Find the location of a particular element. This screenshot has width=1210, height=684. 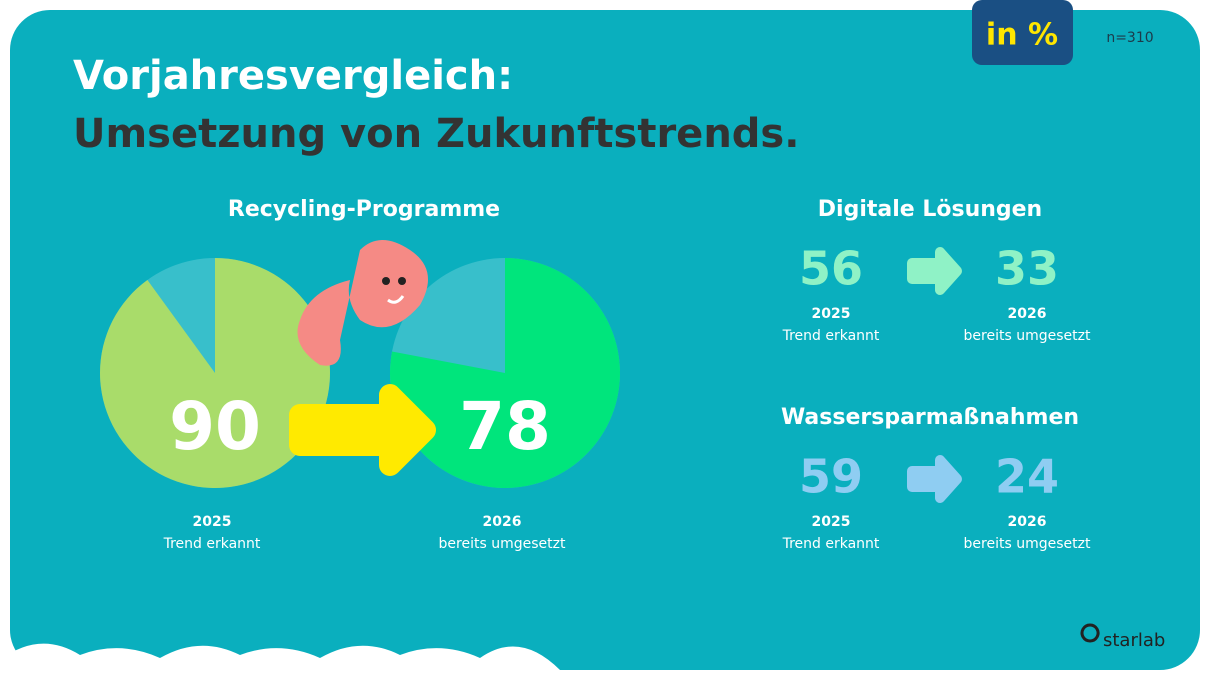

comparison-title: Digitale Lösungen is located at coordinates (930, 209).